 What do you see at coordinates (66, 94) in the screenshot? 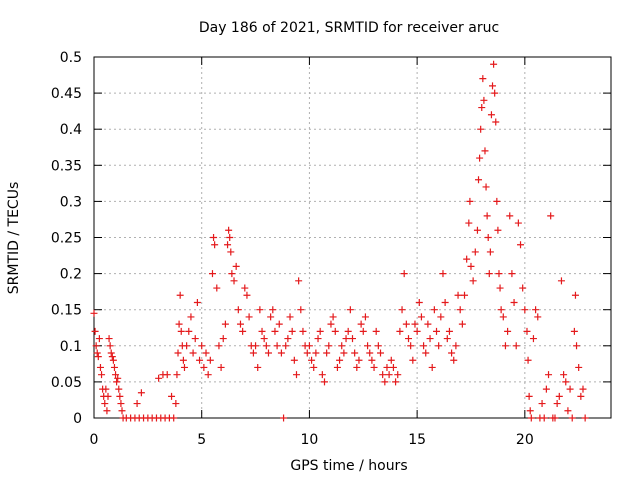
I see `y-tick-label: 0.45` at bounding box center [66, 94].